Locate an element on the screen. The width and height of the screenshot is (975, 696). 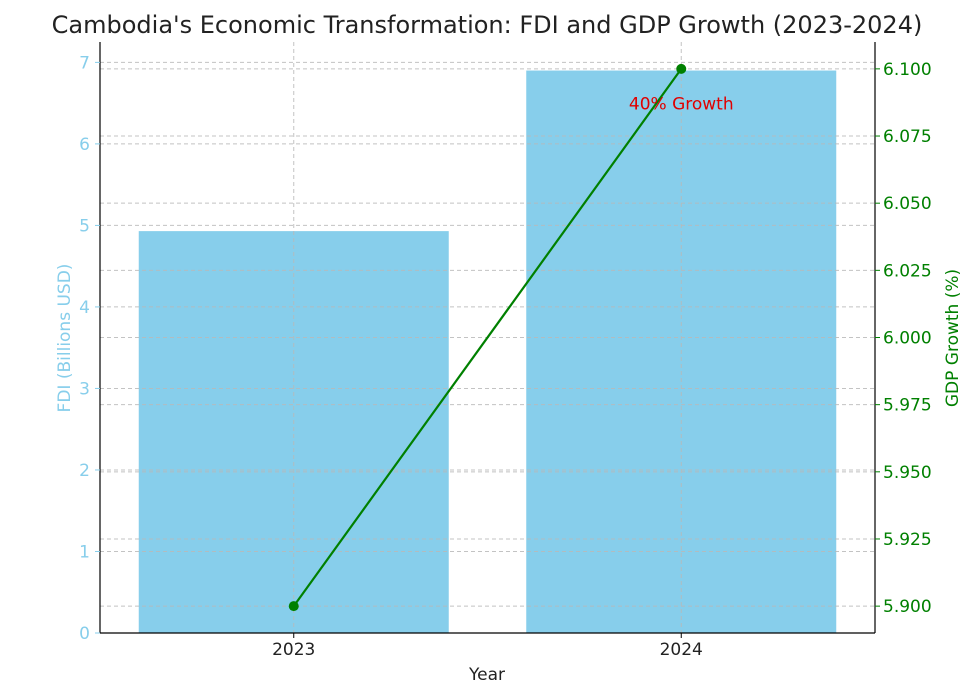
right-tick-label: 6.100 is located at coordinates (907, 70).